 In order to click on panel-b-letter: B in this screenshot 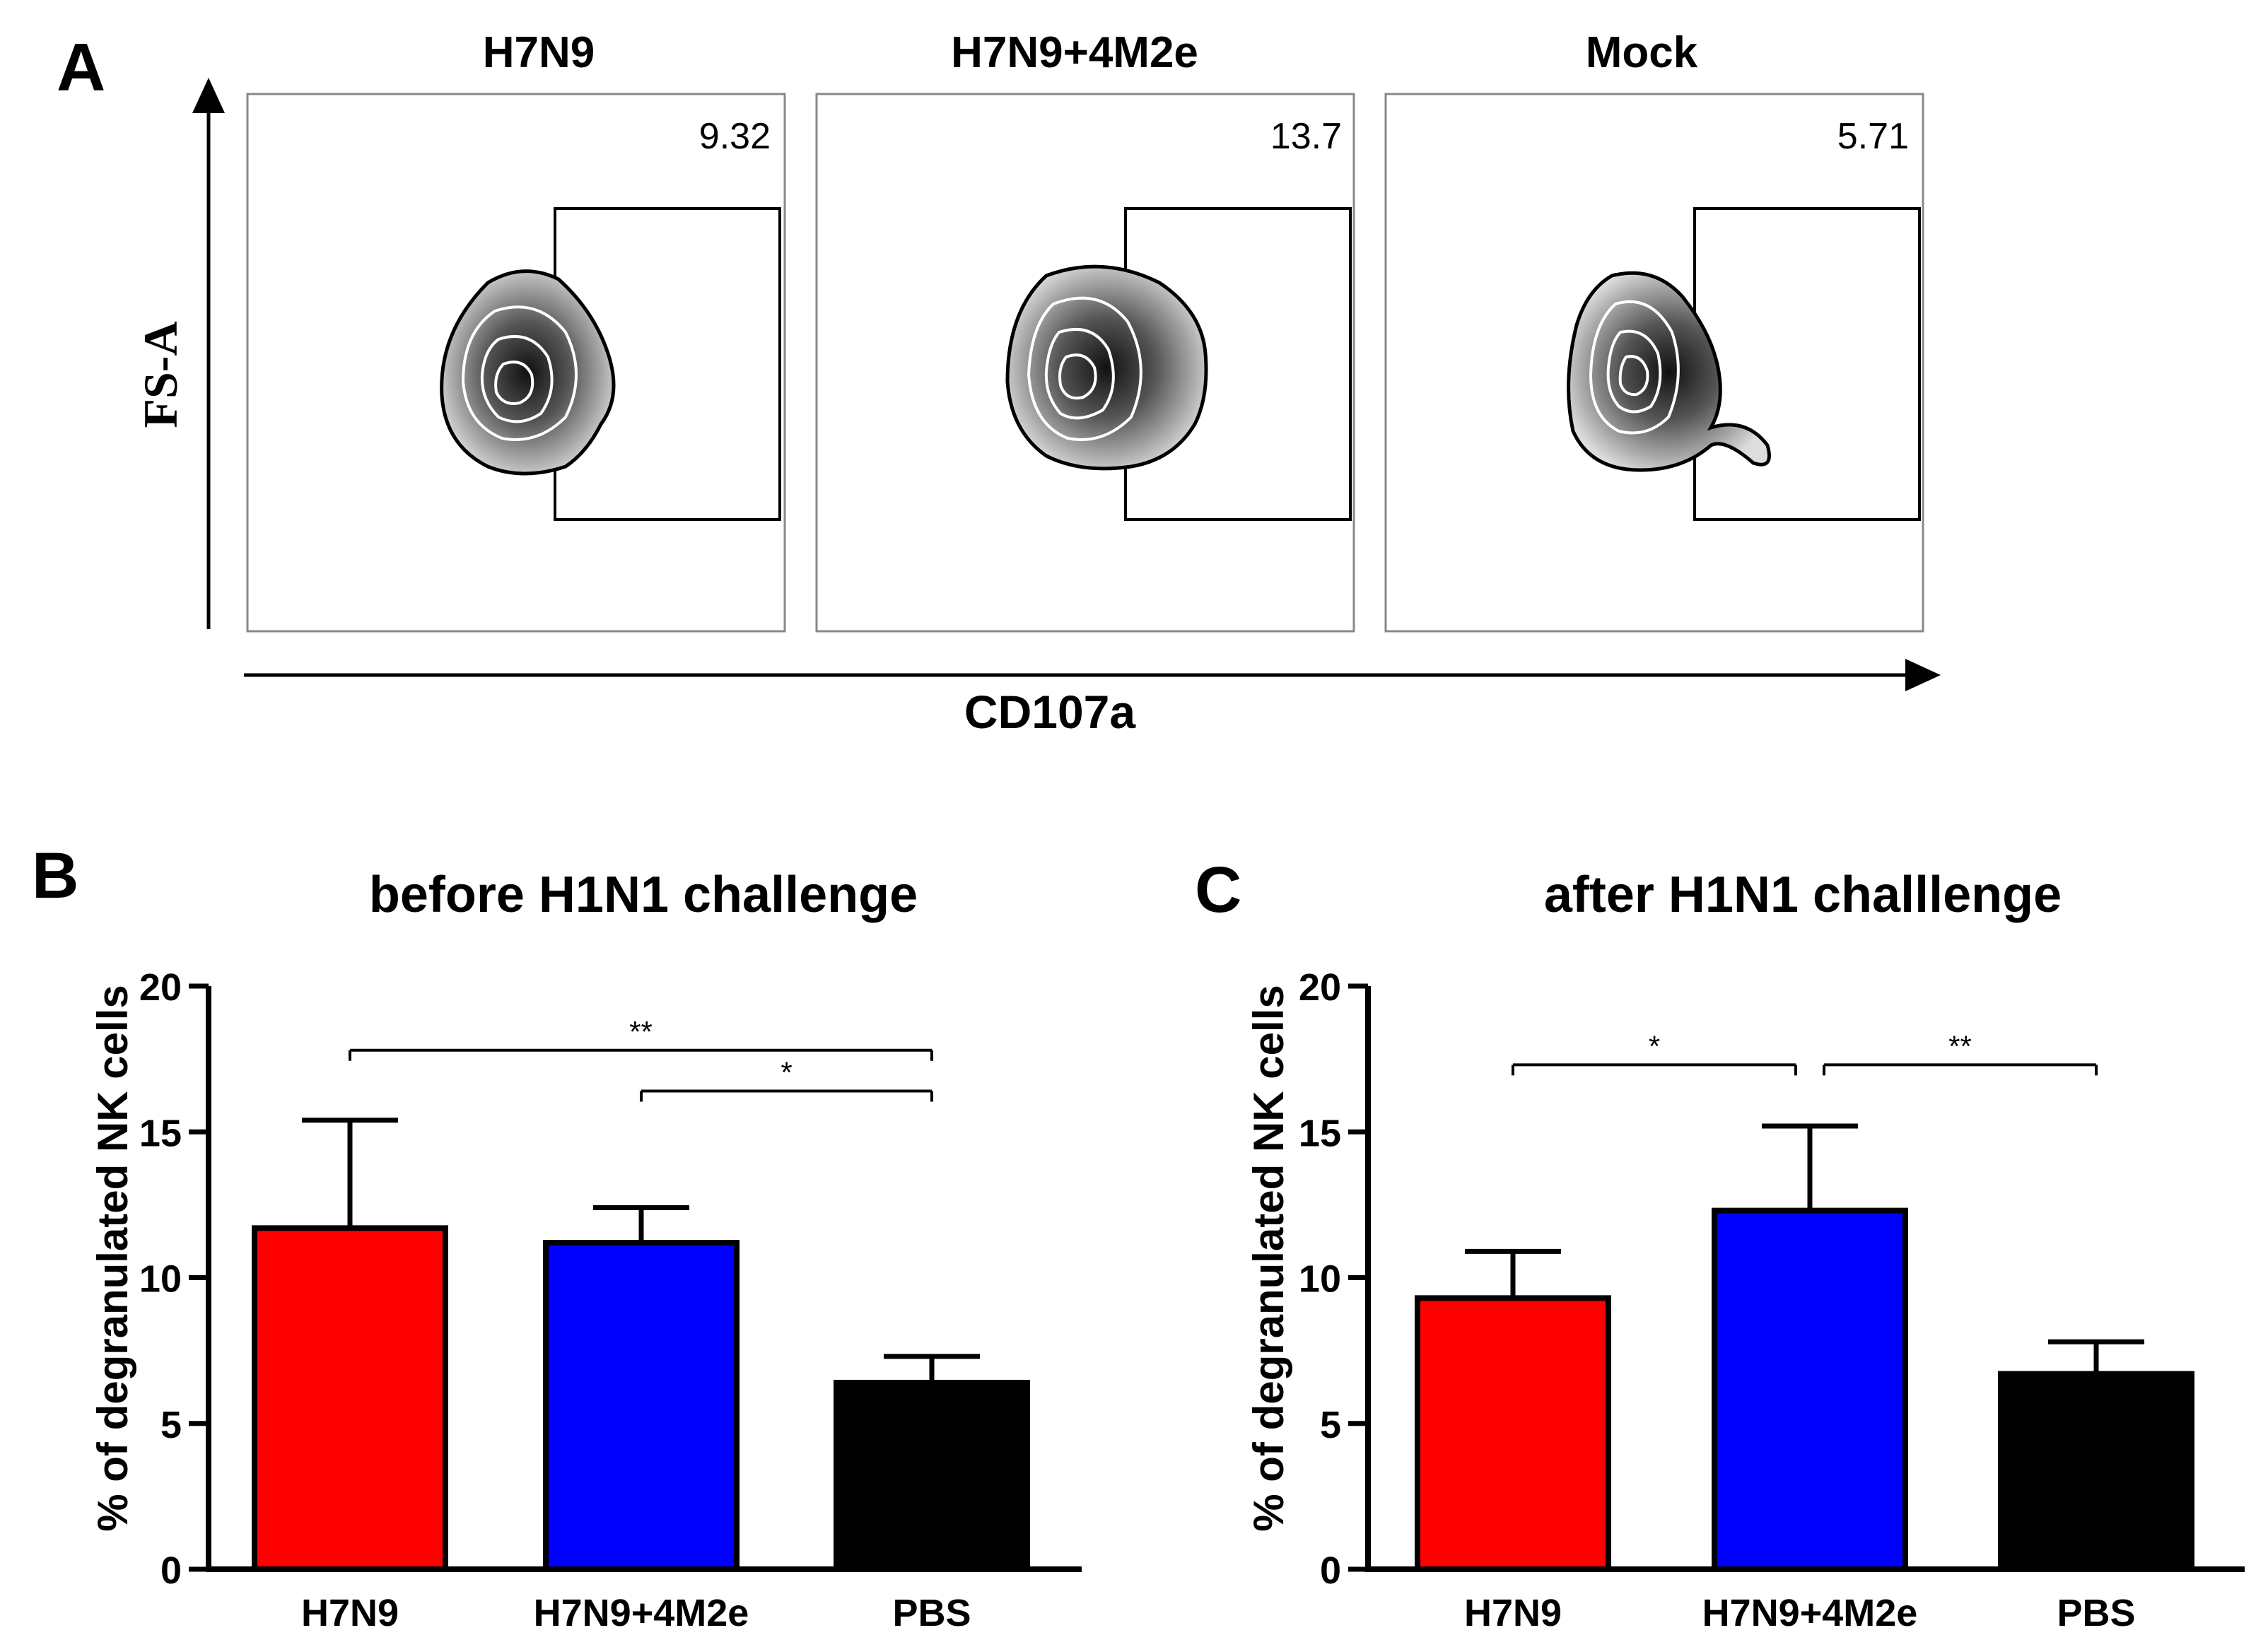, I will do `click(55, 876)`.